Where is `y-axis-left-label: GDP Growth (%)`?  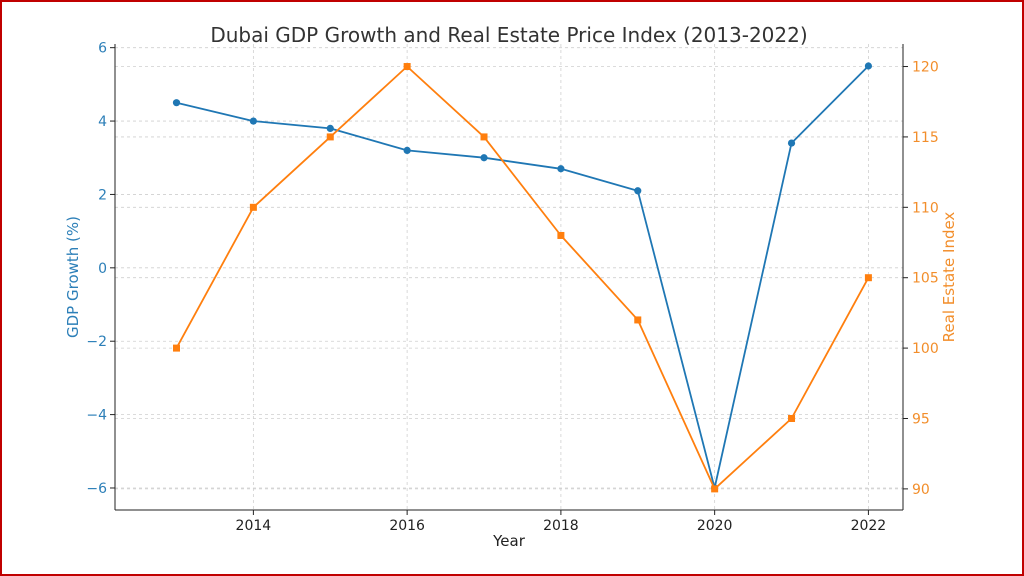
y-axis-left-label: GDP Growth (%) is located at coordinates (73, 277).